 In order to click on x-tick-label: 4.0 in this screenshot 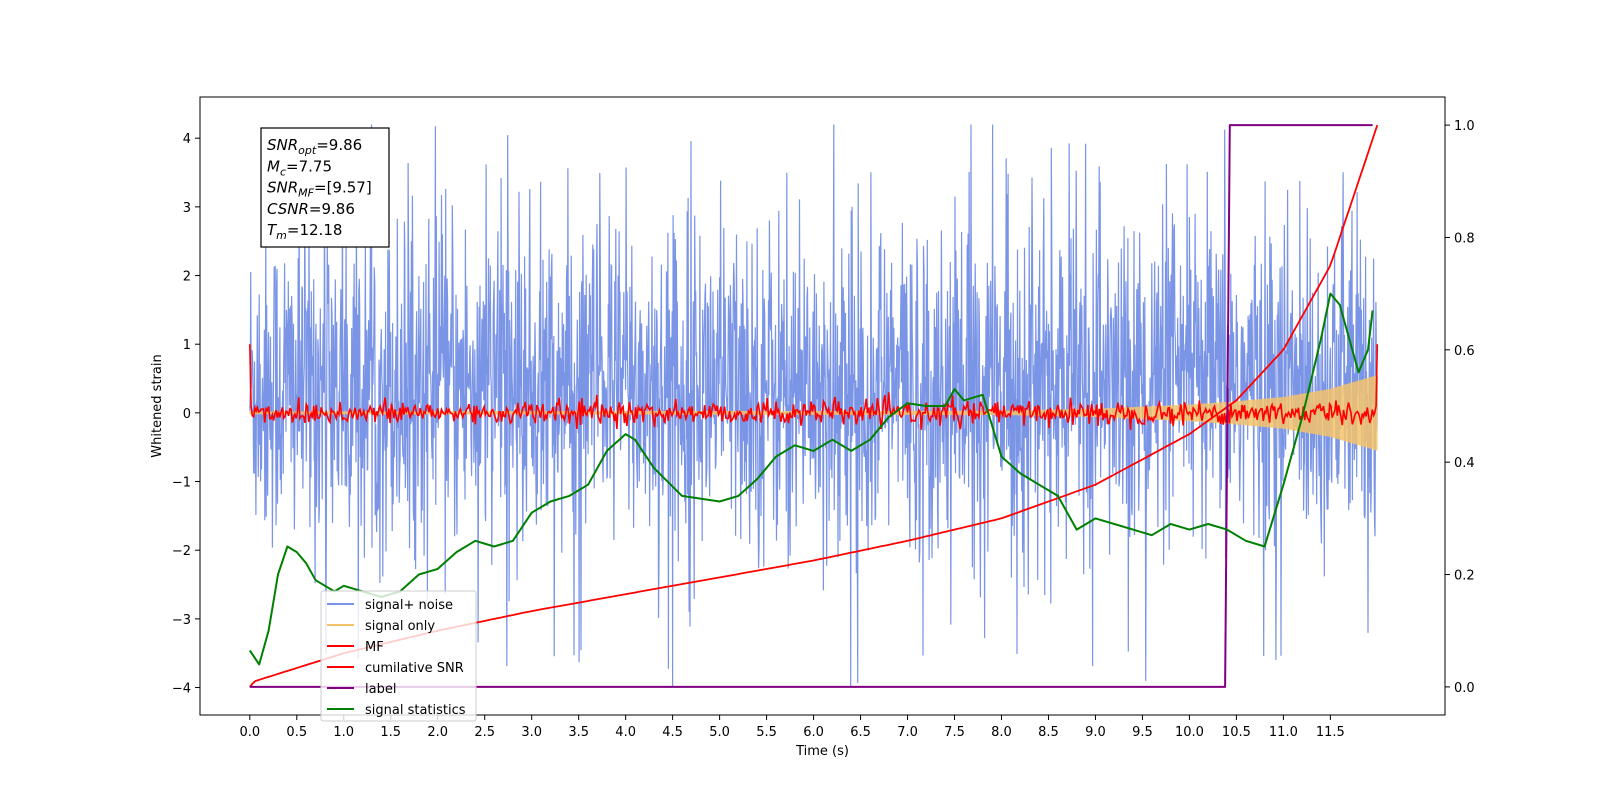, I will do `click(625, 732)`.